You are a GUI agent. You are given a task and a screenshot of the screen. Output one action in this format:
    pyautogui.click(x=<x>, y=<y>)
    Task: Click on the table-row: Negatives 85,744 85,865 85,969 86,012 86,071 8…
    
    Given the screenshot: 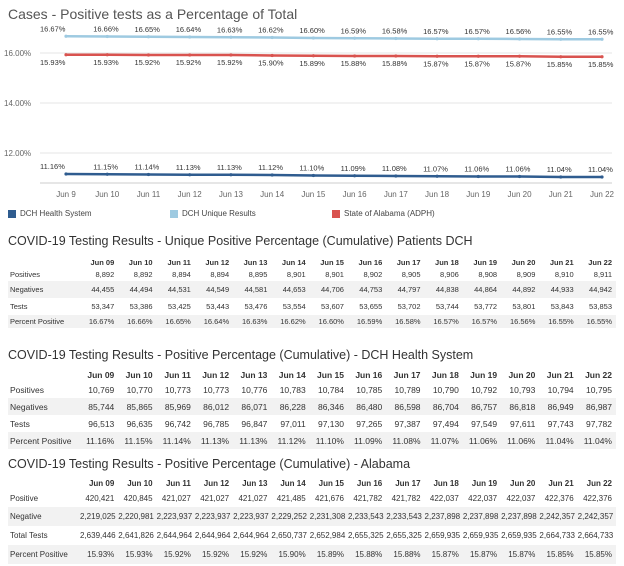 What is the action you would take?
    pyautogui.click(x=312, y=406)
    